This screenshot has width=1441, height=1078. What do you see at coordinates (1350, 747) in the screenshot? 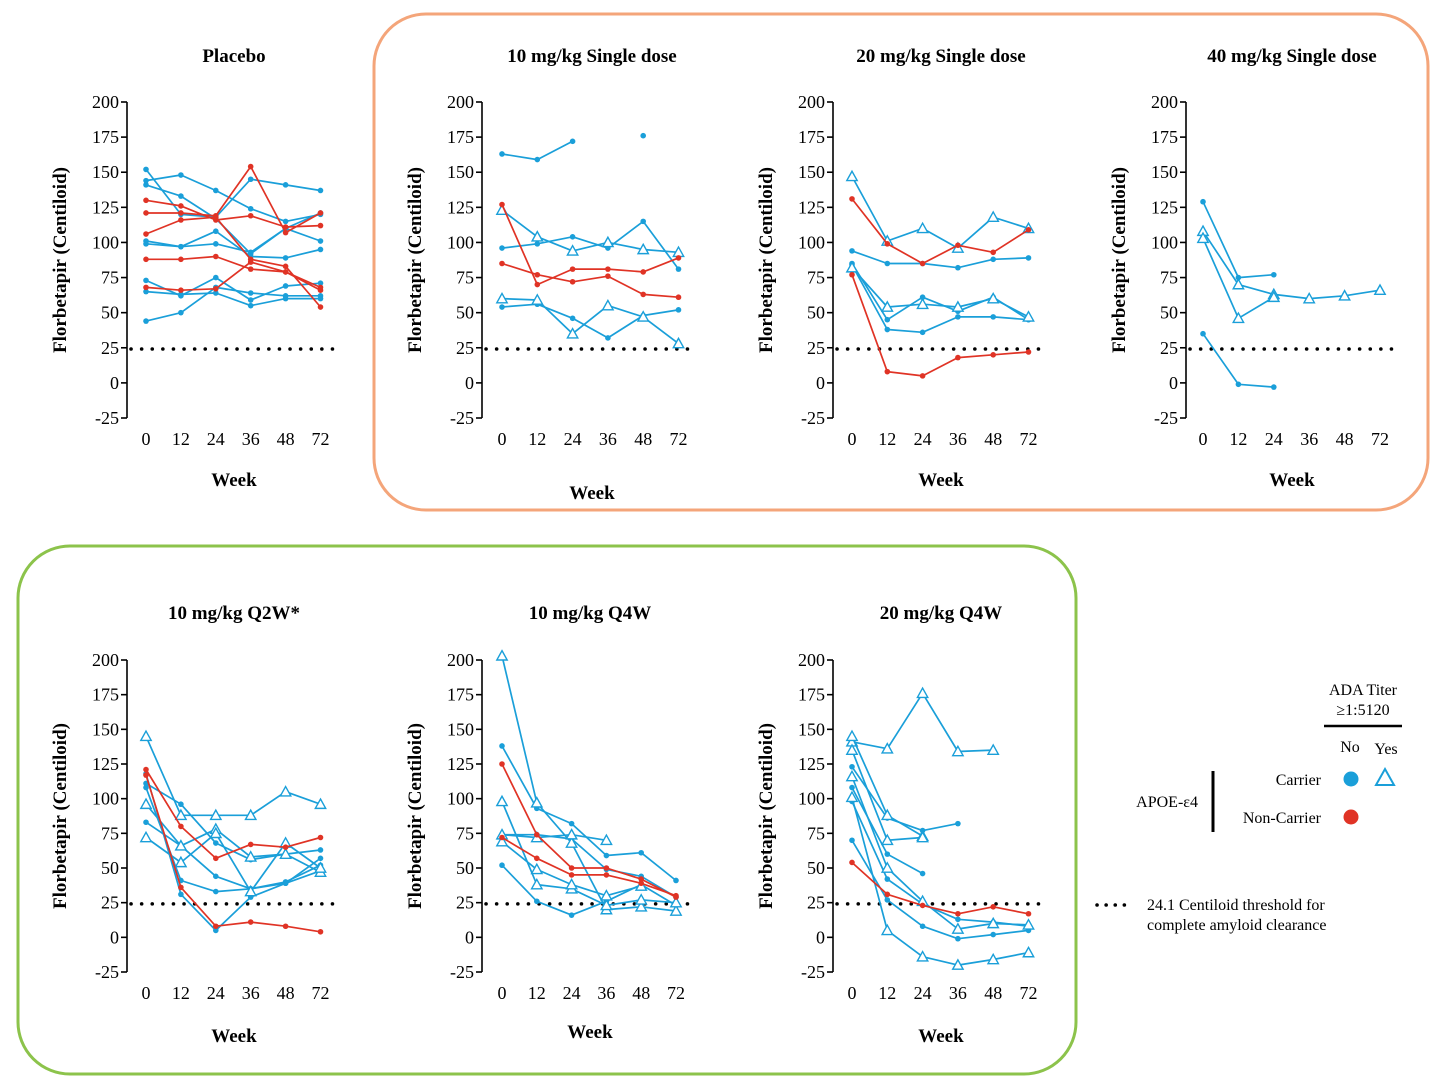
I see `legend-no-label: No` at bounding box center [1350, 747].